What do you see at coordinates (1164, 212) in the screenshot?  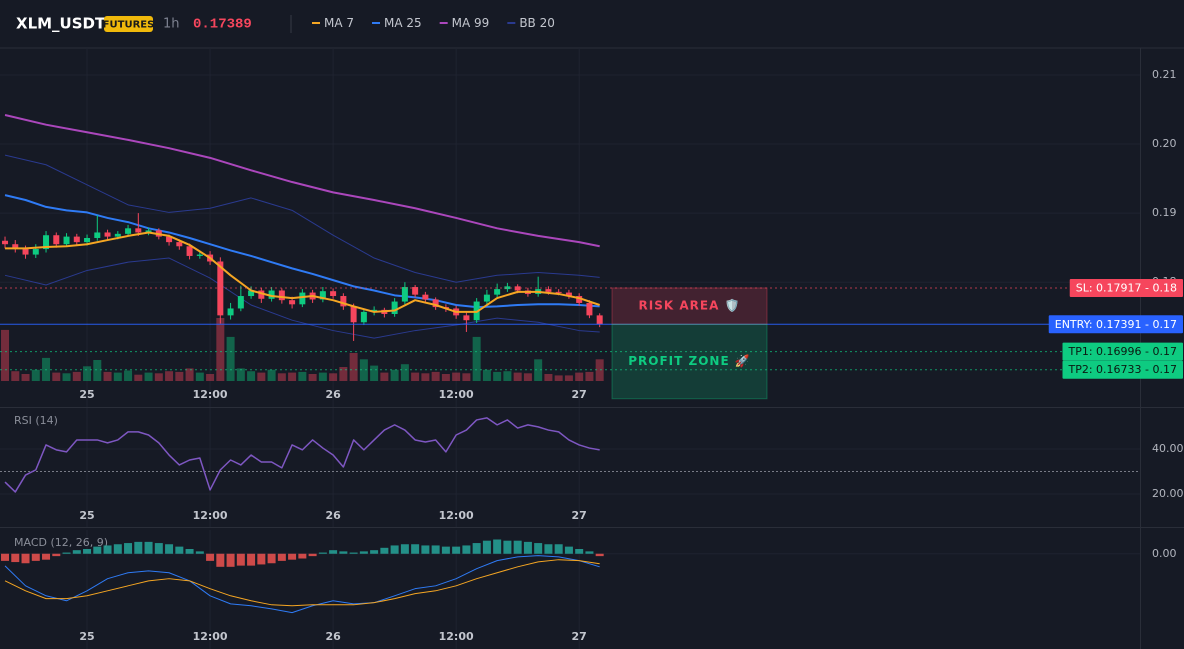 I see `y-tick-label: 0.19` at bounding box center [1164, 212].